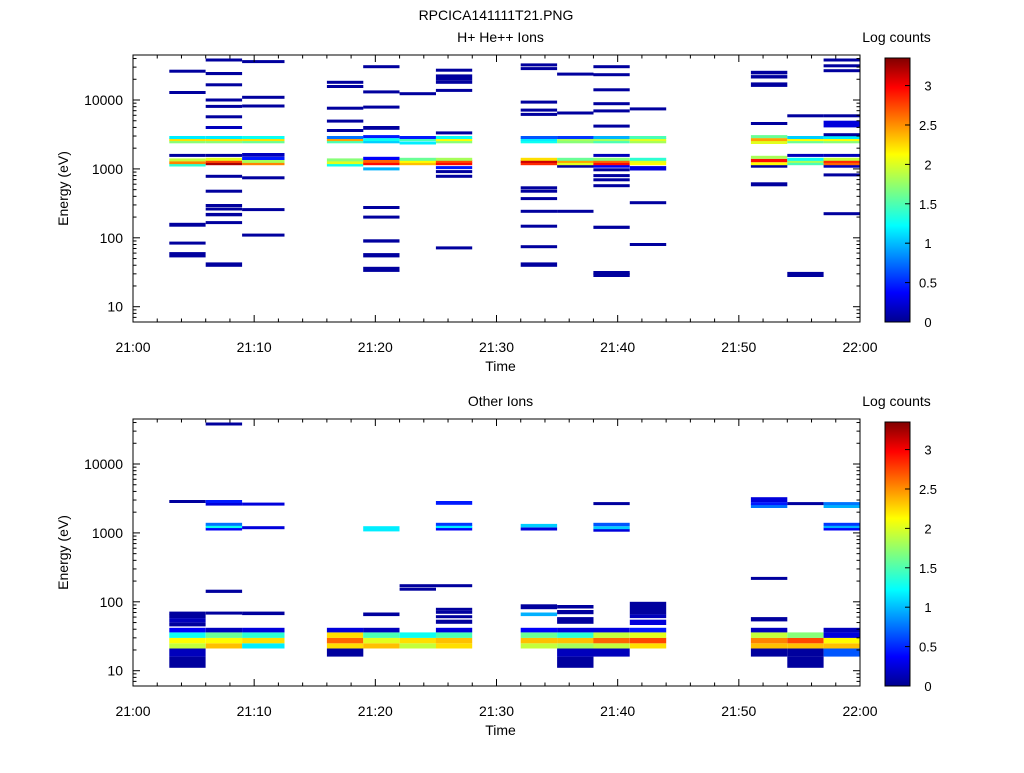 The width and height of the screenshot is (1024, 773). What do you see at coordinates (859, 347) in the screenshot?
I see `x-tick-label: 22:00` at bounding box center [859, 347].